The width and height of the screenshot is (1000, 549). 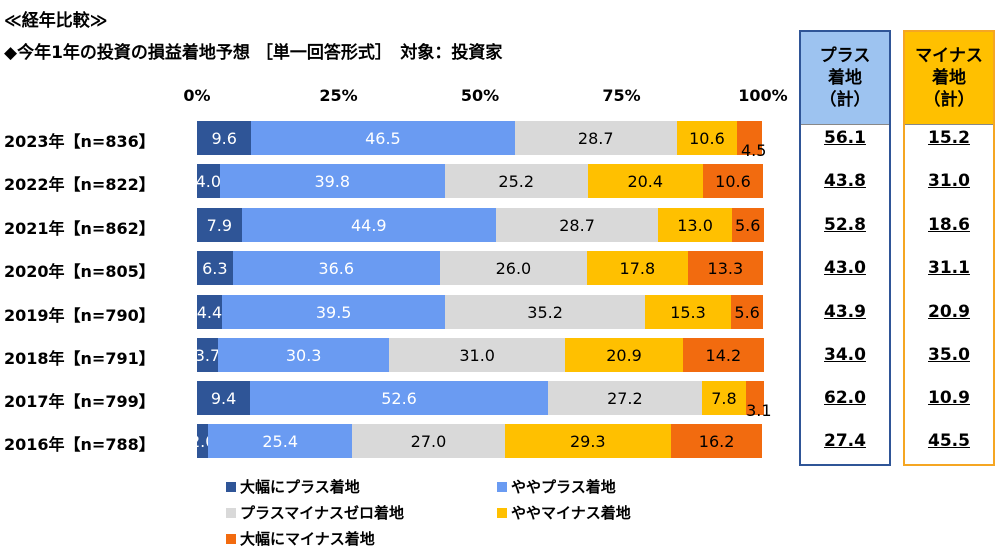 What do you see at coordinates (587, 441) in the screenshot?
I see `bar-segment: 29.3` at bounding box center [587, 441].